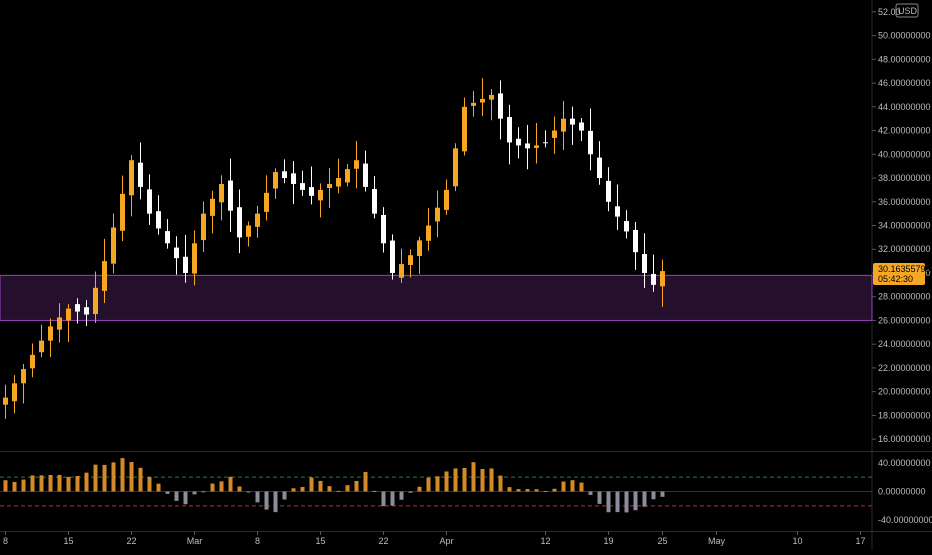  Describe the element at coordinates (904, 463) in the screenshot. I see `osc-tick-label: 40.00000000` at that location.